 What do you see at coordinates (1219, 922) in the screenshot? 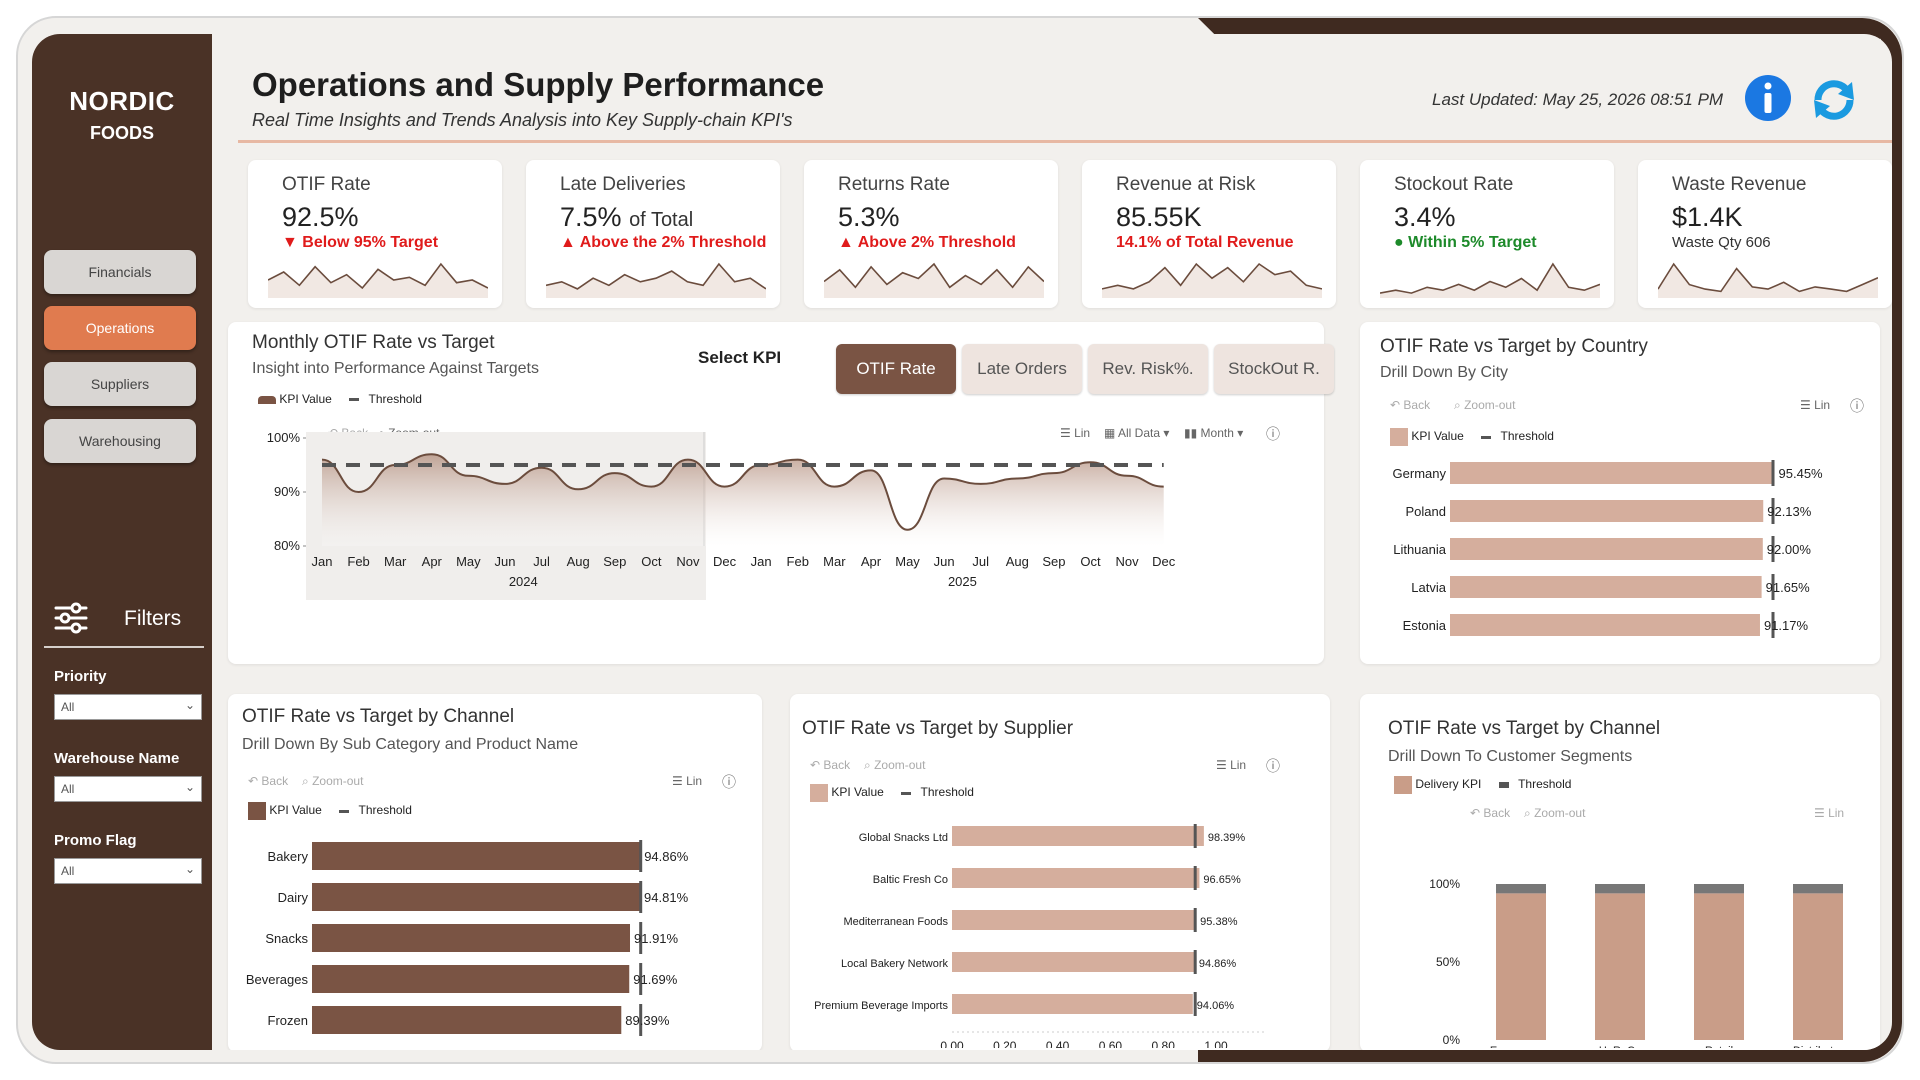
I see `value-label: 95.38%` at bounding box center [1219, 922].